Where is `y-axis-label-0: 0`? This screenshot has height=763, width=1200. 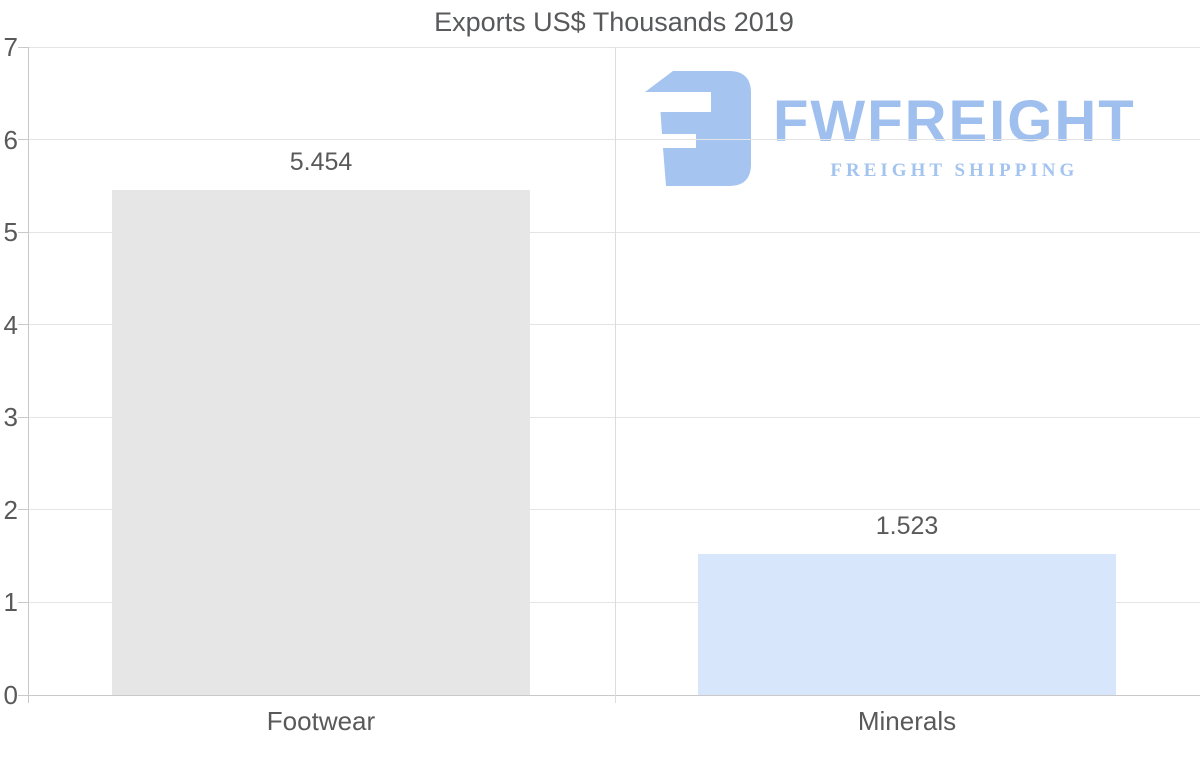
y-axis-label-0: 0 is located at coordinates (10, 695).